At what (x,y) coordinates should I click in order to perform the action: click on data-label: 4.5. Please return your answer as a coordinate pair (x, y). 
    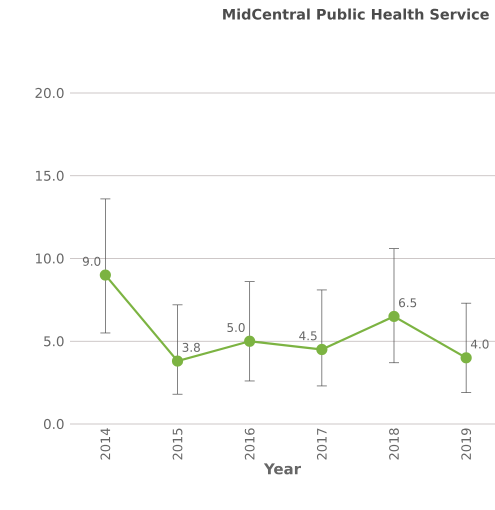
    Looking at the image, I should click on (307, 335).